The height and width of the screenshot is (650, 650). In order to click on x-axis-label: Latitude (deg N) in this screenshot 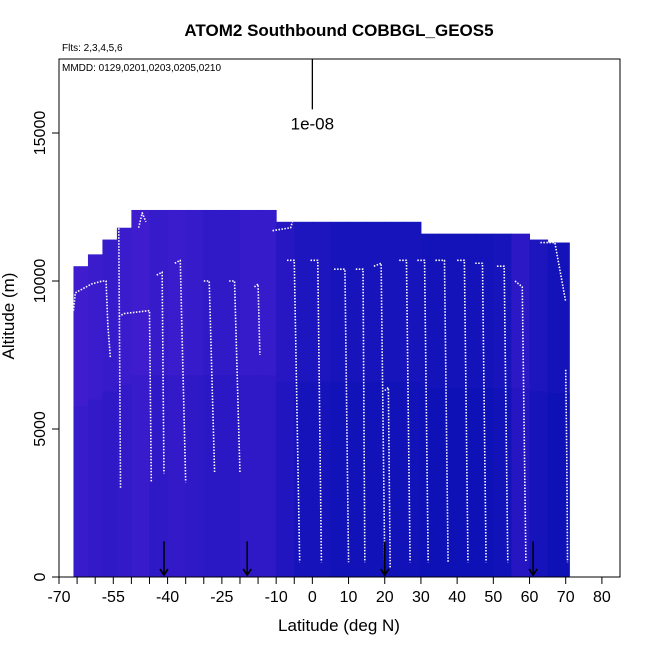, I will do `click(339, 625)`.